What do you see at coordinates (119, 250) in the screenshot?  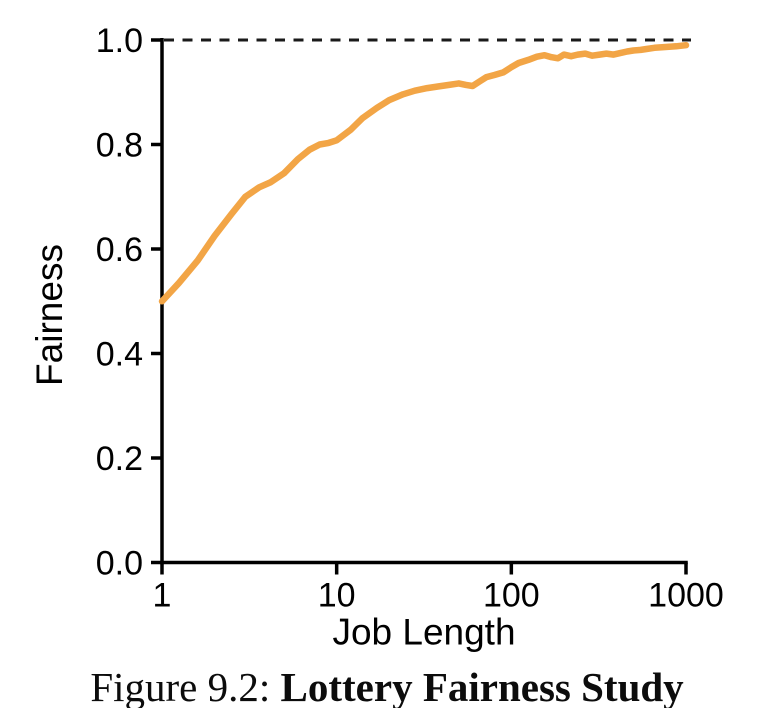 I see `y-tick-label: 0.6` at bounding box center [119, 250].